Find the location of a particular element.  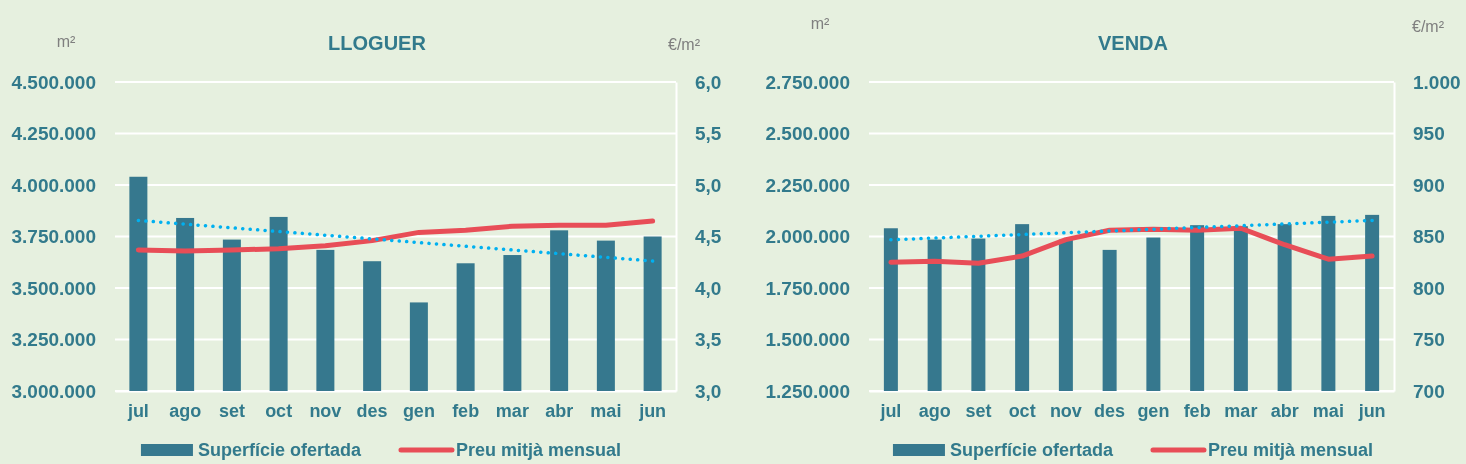

y2-tick-label: 750 is located at coordinates (1429, 340).